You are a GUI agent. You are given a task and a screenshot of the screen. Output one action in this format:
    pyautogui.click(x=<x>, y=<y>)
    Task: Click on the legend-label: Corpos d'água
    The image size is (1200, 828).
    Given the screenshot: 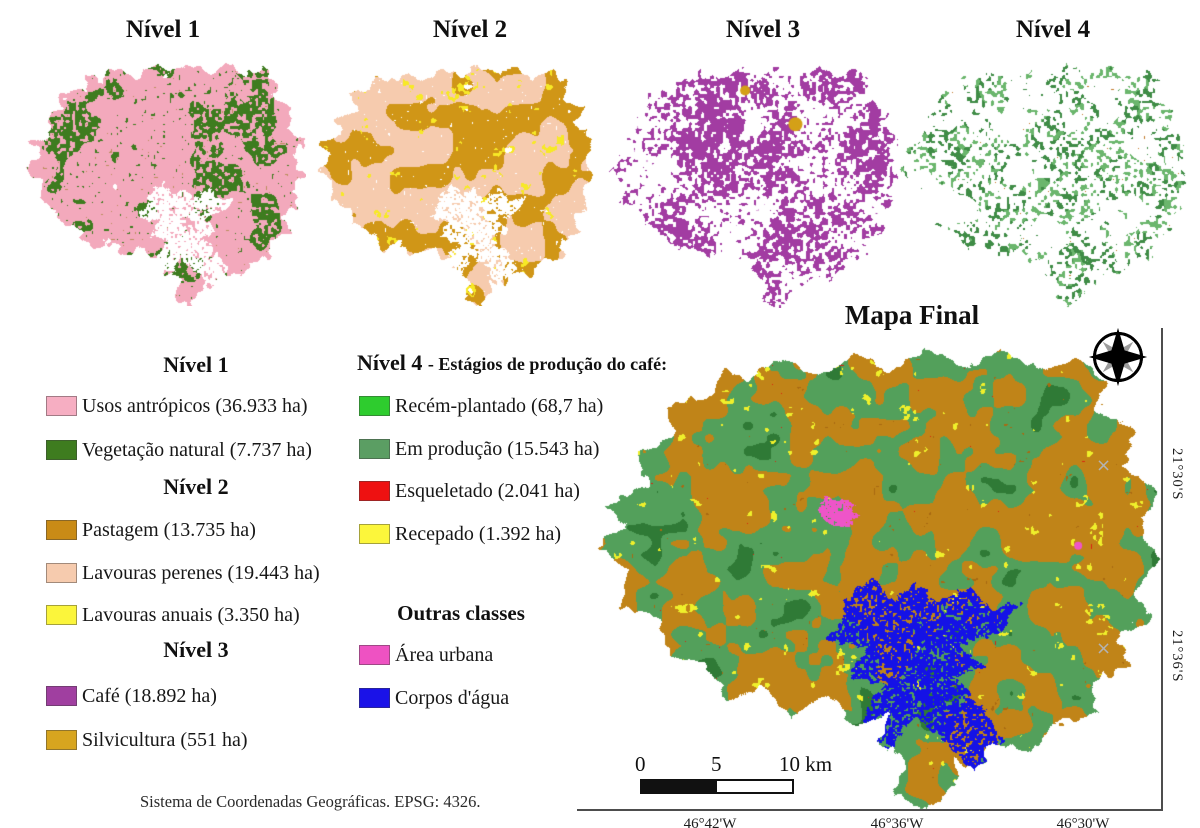 What is the action you would take?
    pyautogui.click(x=452, y=697)
    